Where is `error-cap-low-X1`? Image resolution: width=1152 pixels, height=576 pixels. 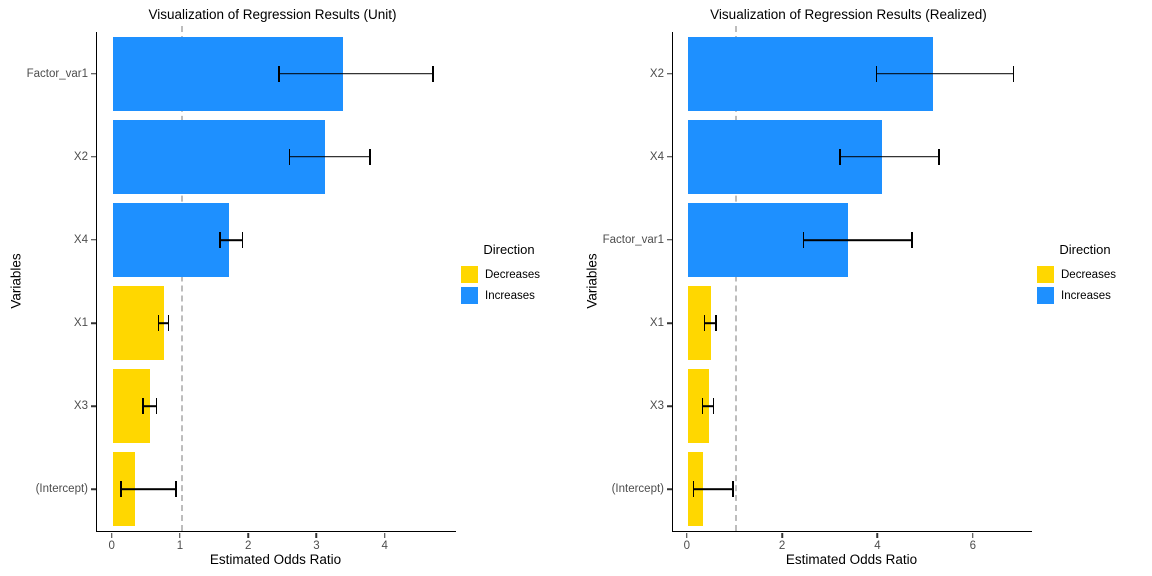 error-cap-low-X1 is located at coordinates (158, 323).